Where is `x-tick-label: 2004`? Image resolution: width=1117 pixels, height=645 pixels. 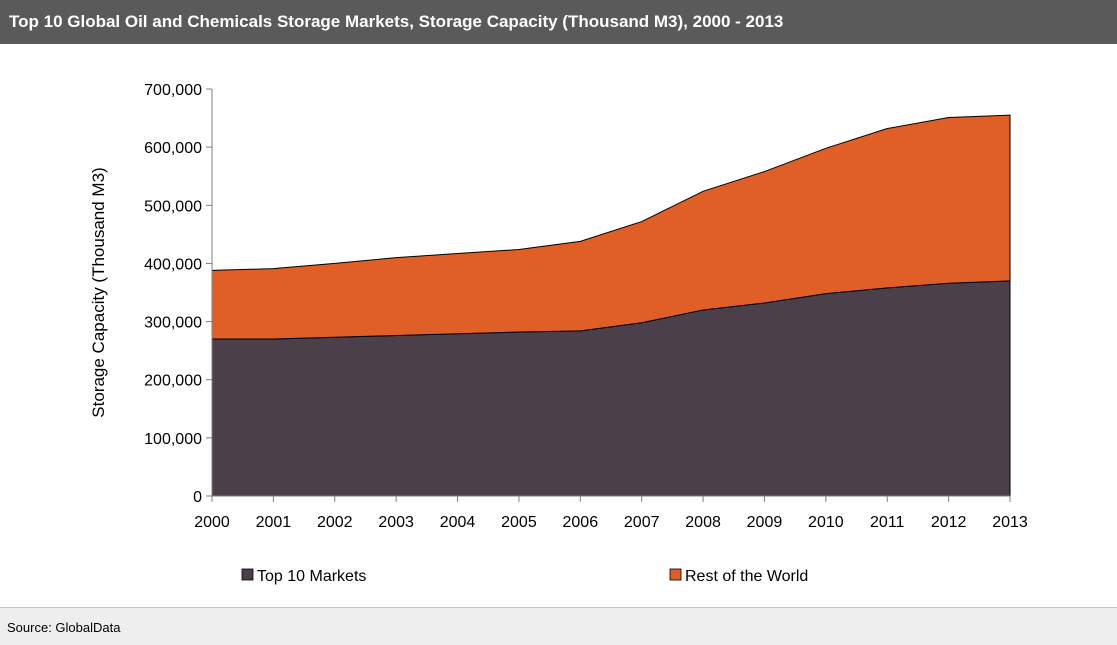 x-tick-label: 2004 is located at coordinates (458, 522).